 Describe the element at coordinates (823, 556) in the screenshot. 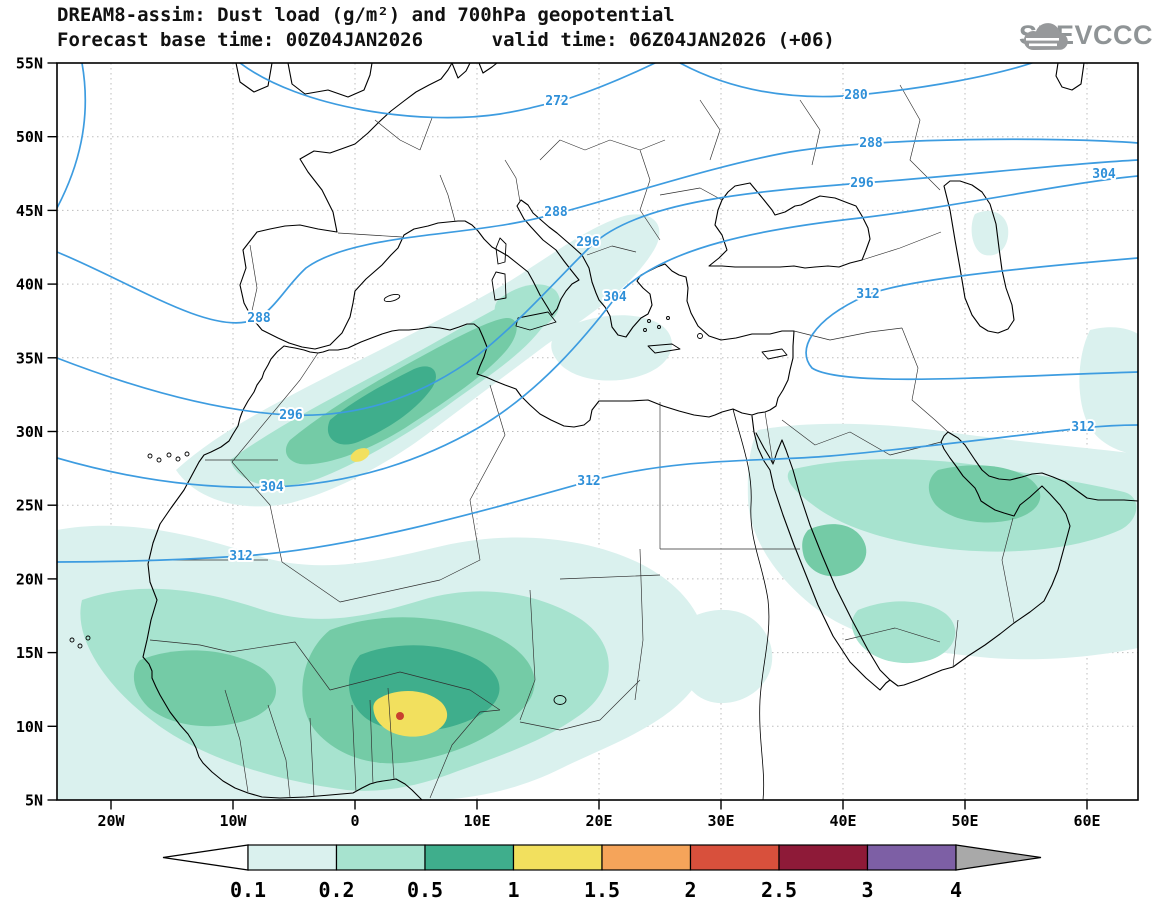

I see `coast-red-sea-east-shore` at that location.